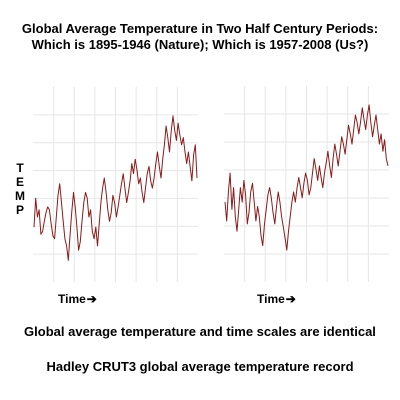 The width and height of the screenshot is (400, 400). I want to click on y-axis-letter: T, so click(20, 168).